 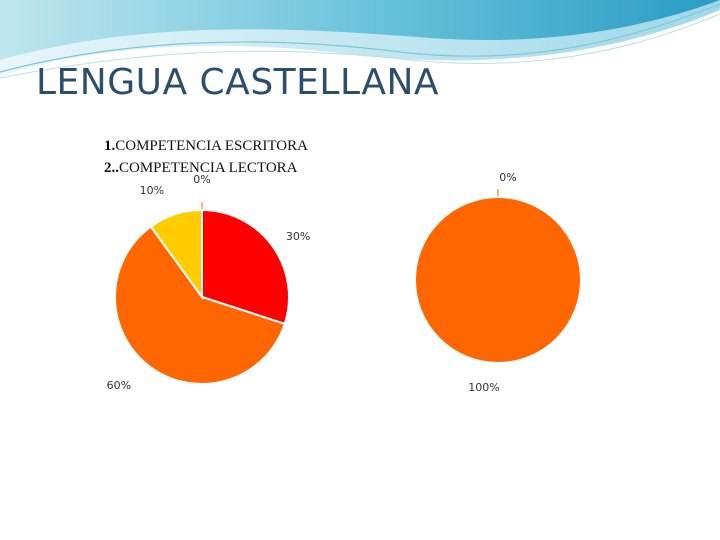 I want to click on legend-item-2: 2..COMPETENCIA LECTORA, so click(x=200, y=168).